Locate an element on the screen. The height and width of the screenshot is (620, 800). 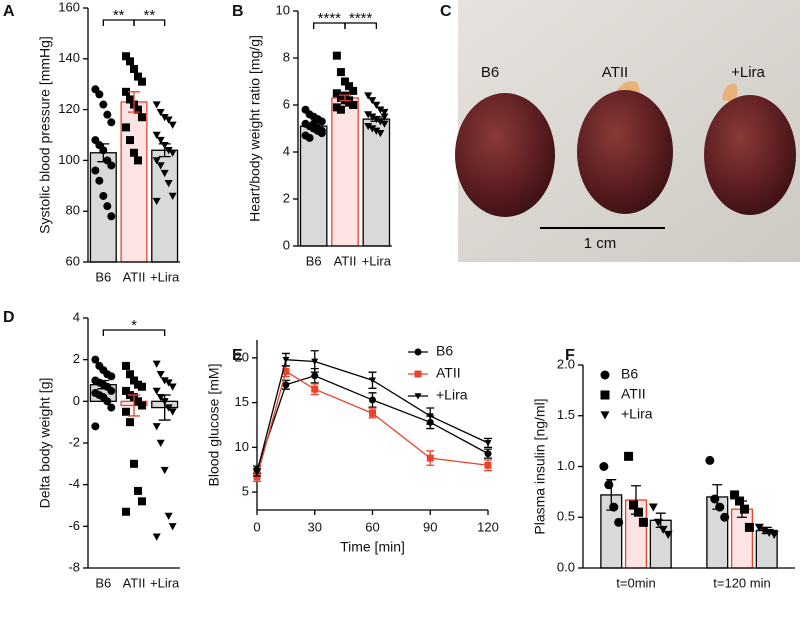
x-tick-label: 120 is located at coordinates (488, 526).